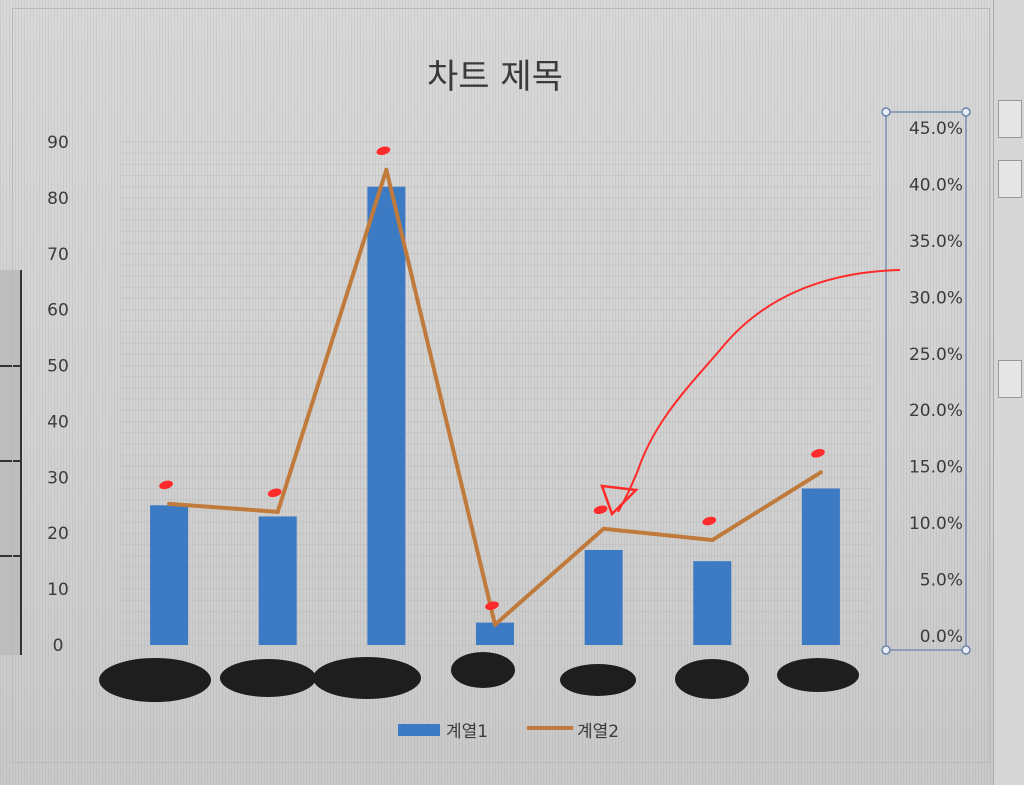 The image size is (1024, 785). What do you see at coordinates (508, 732) in the screenshot?
I see `legend: 계열1 계열2` at bounding box center [508, 732].